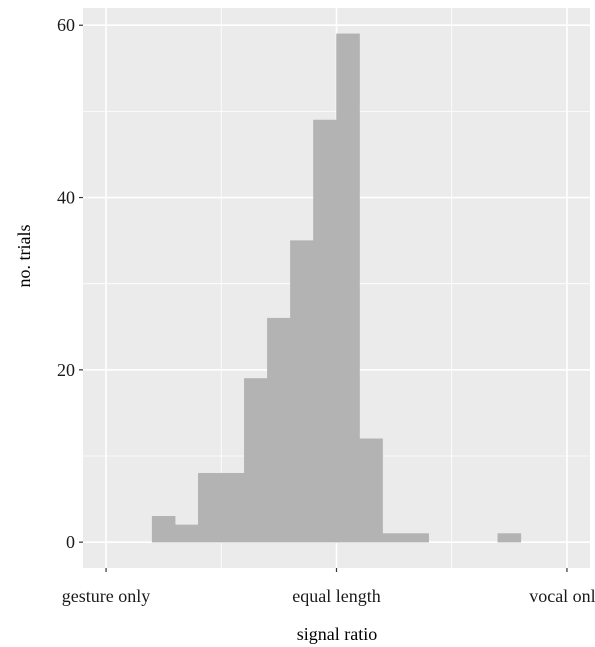  What do you see at coordinates (336, 596) in the screenshot?
I see `x-tick-label: equal length` at bounding box center [336, 596].